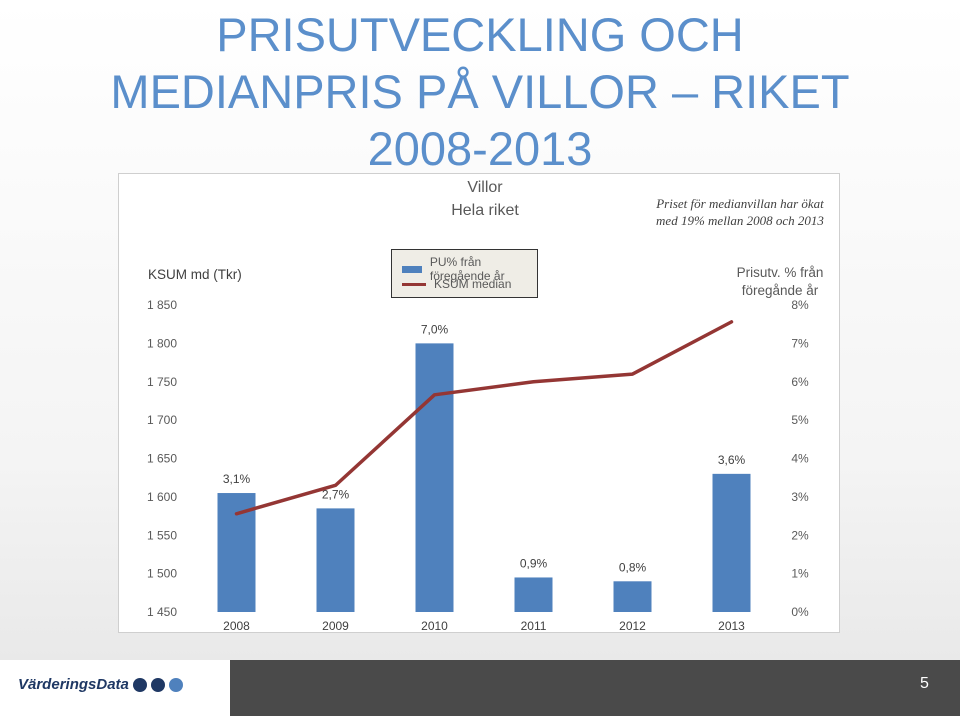  Describe the element at coordinates (800, 343) in the screenshot. I see `right-tick-label: 7%` at that location.